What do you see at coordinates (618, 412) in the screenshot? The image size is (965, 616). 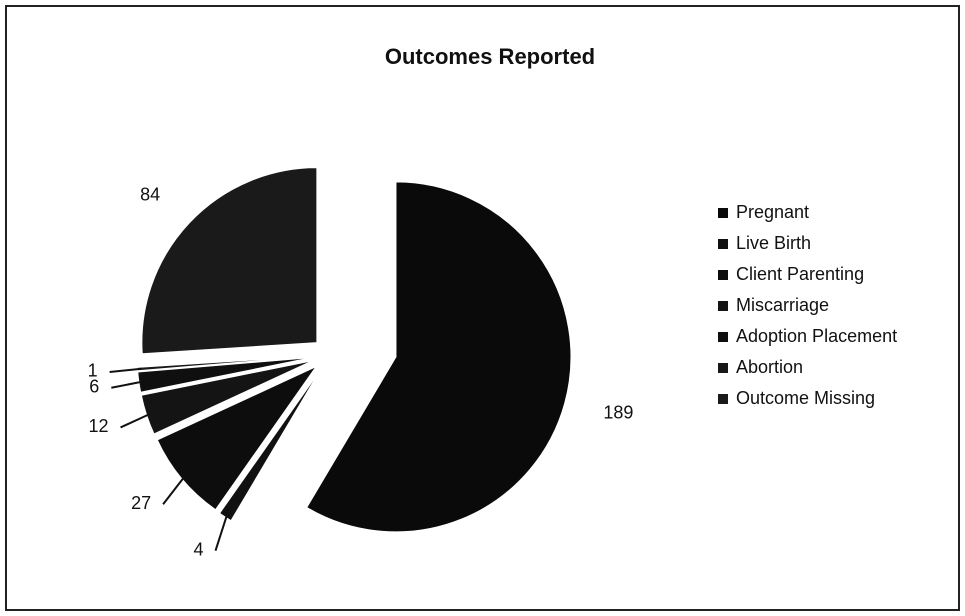 I see `data-label: 189` at bounding box center [618, 412].